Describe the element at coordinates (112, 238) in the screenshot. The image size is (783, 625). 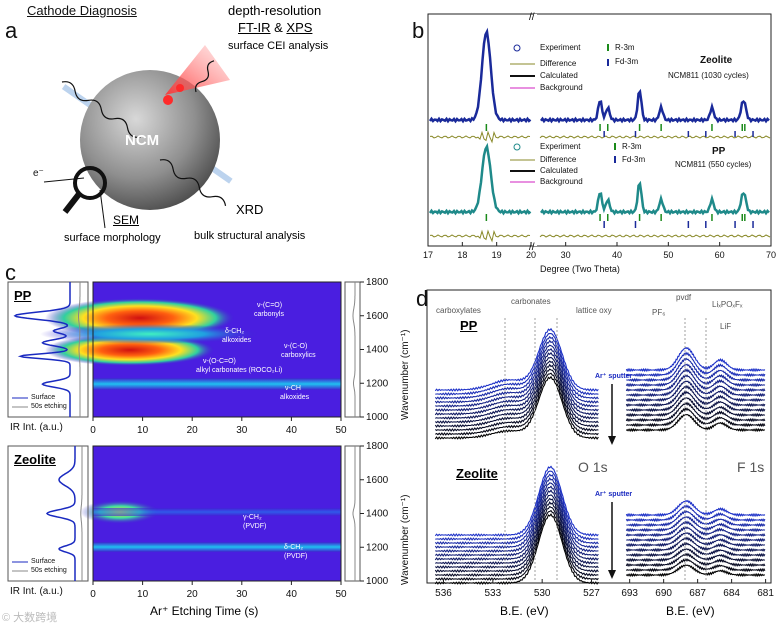
I see `sem-desc: surface morphology` at that location.